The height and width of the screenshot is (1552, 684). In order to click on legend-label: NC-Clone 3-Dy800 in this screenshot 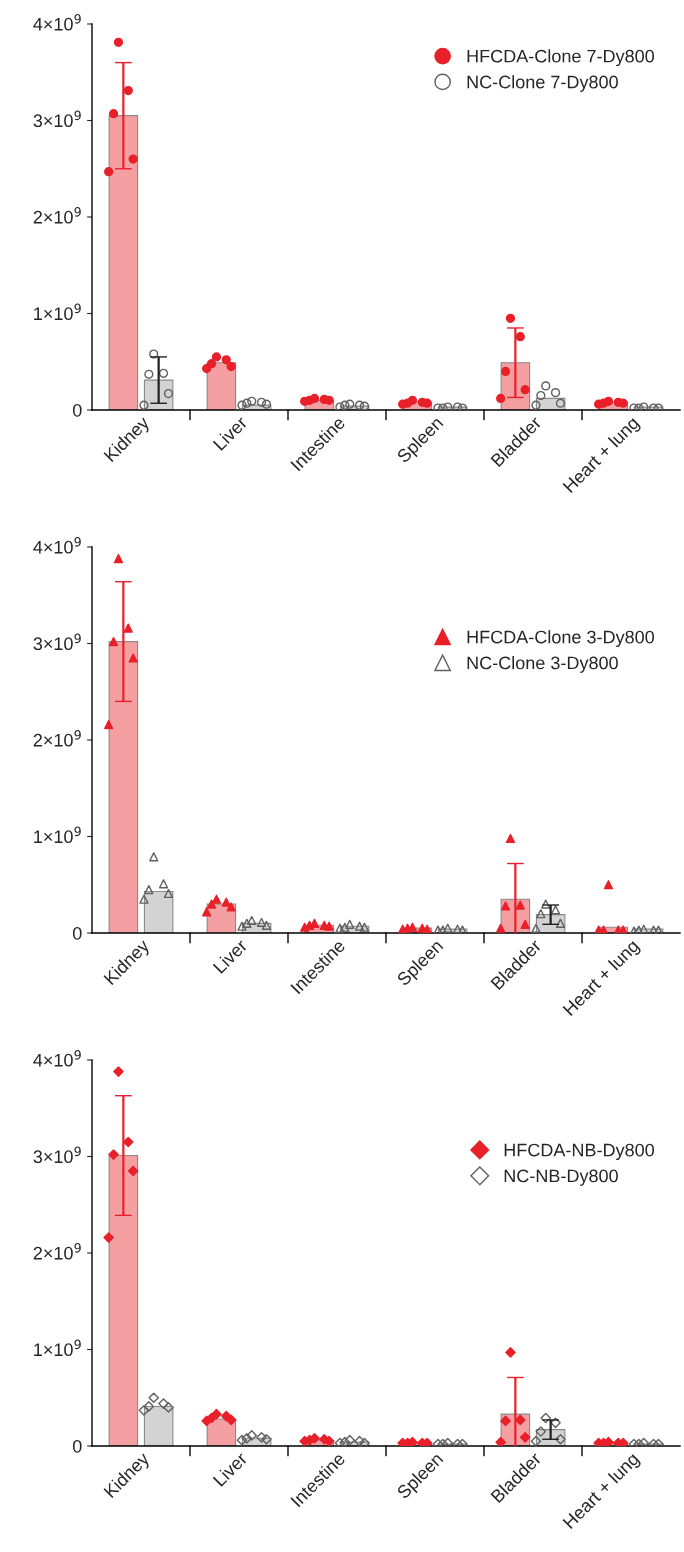, I will do `click(542, 664)`.